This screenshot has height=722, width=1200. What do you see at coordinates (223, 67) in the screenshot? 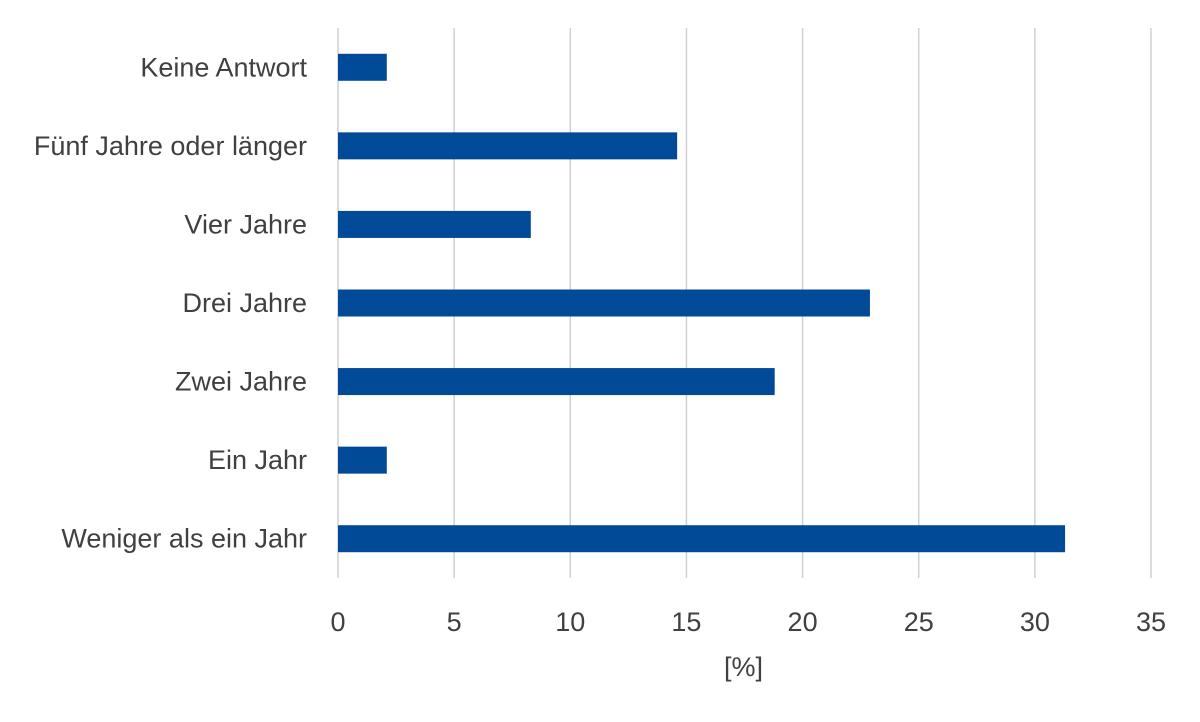
I see `category-label: Keine Antwort` at bounding box center [223, 67].